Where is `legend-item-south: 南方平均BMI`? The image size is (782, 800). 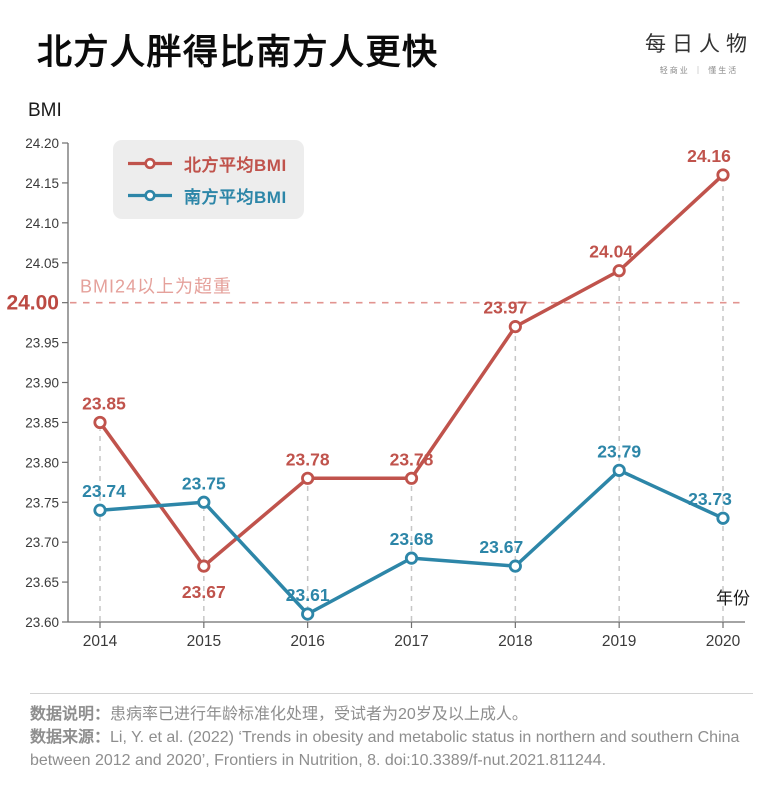
legend-item-south: 南方平均BMI is located at coordinates (207, 195).